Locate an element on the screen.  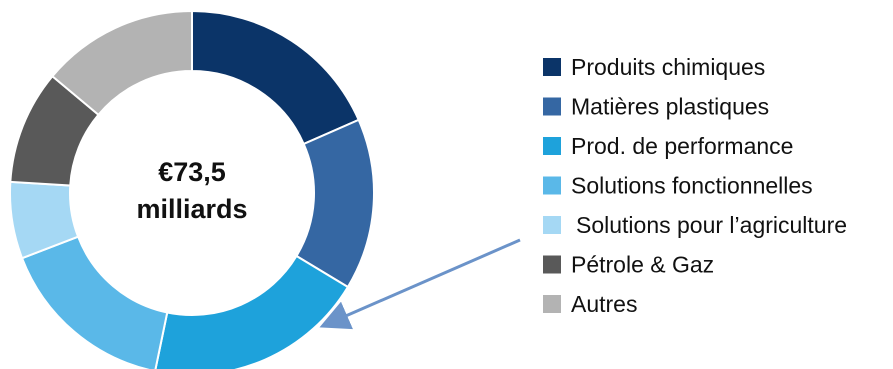
slice-prod-de-performance is located at coordinates (252, 311).